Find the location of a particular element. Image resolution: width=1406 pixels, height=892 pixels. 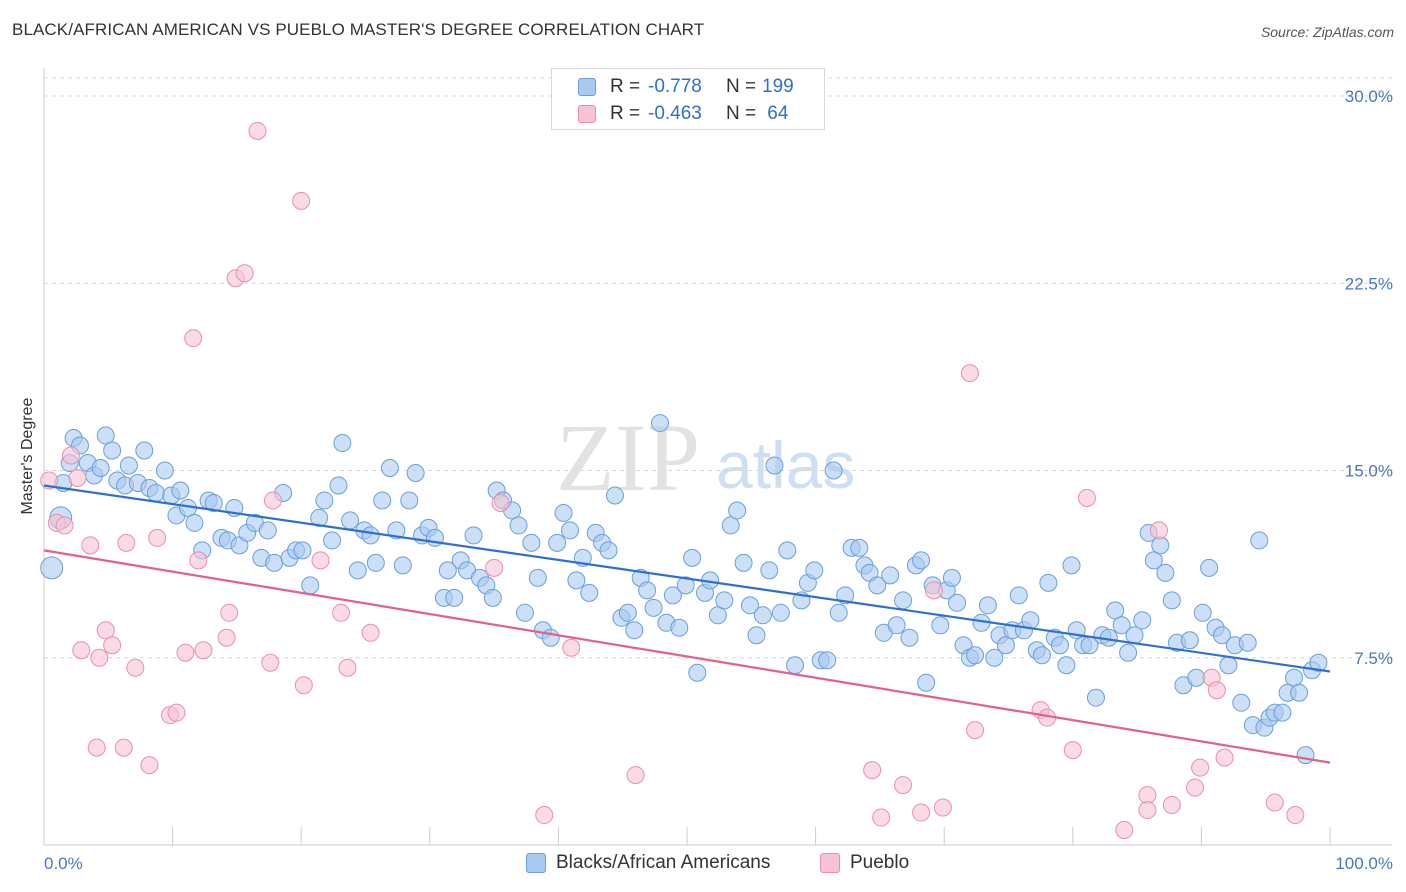

x-ticks is located at coordinates (751, 836).